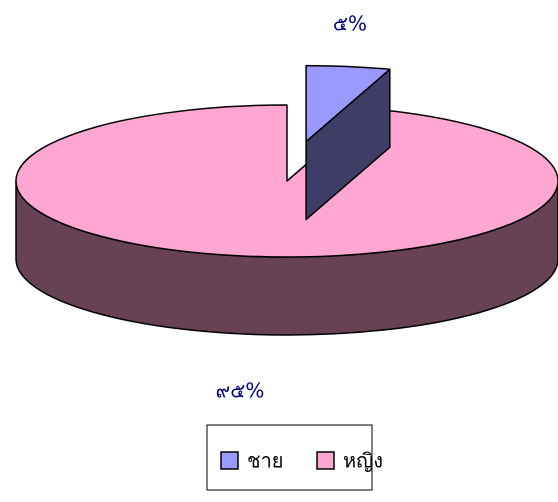 The height and width of the screenshot is (502, 558). I want to click on data-label: ๕%, so click(350, 24).